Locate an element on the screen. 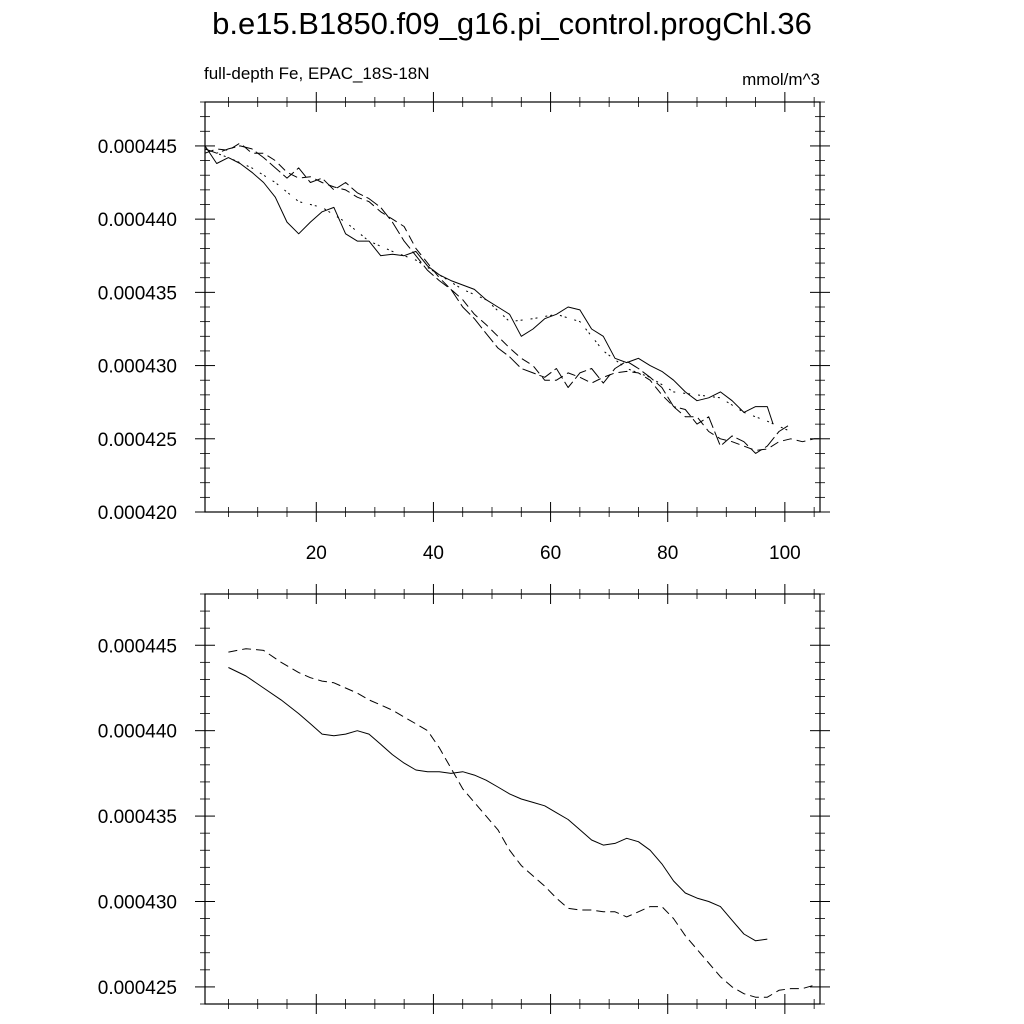 This screenshot has width=1024, height=1024. chart-subtitle-variable: full-depth Fe, EPAC_18S-18N is located at coordinates (317, 73).